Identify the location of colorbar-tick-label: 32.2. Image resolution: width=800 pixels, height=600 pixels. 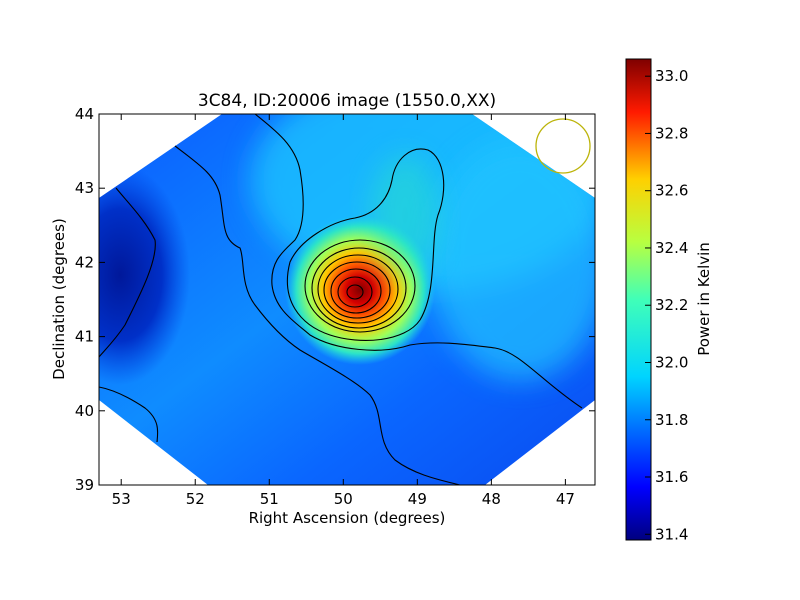
(671, 305).